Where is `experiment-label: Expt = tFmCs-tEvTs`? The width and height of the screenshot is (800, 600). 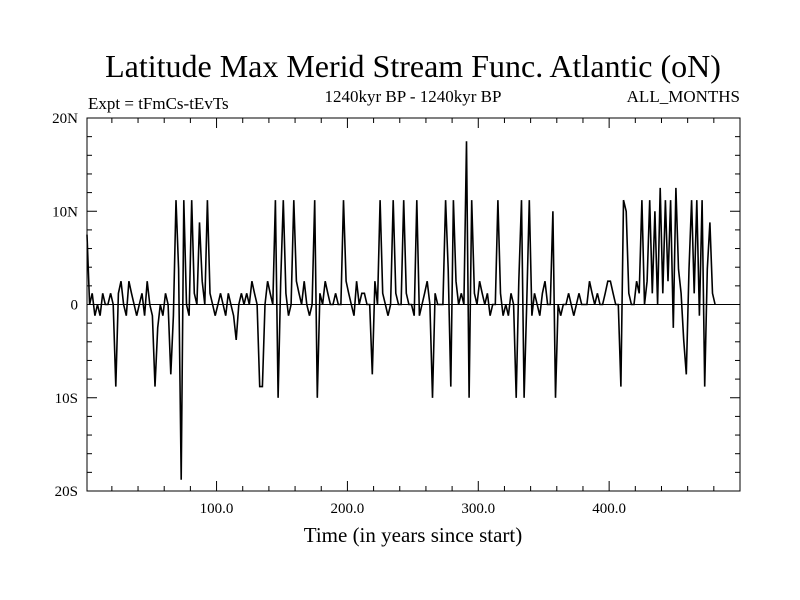 experiment-label: Expt = tFmCs-tEvTs is located at coordinates (158, 103).